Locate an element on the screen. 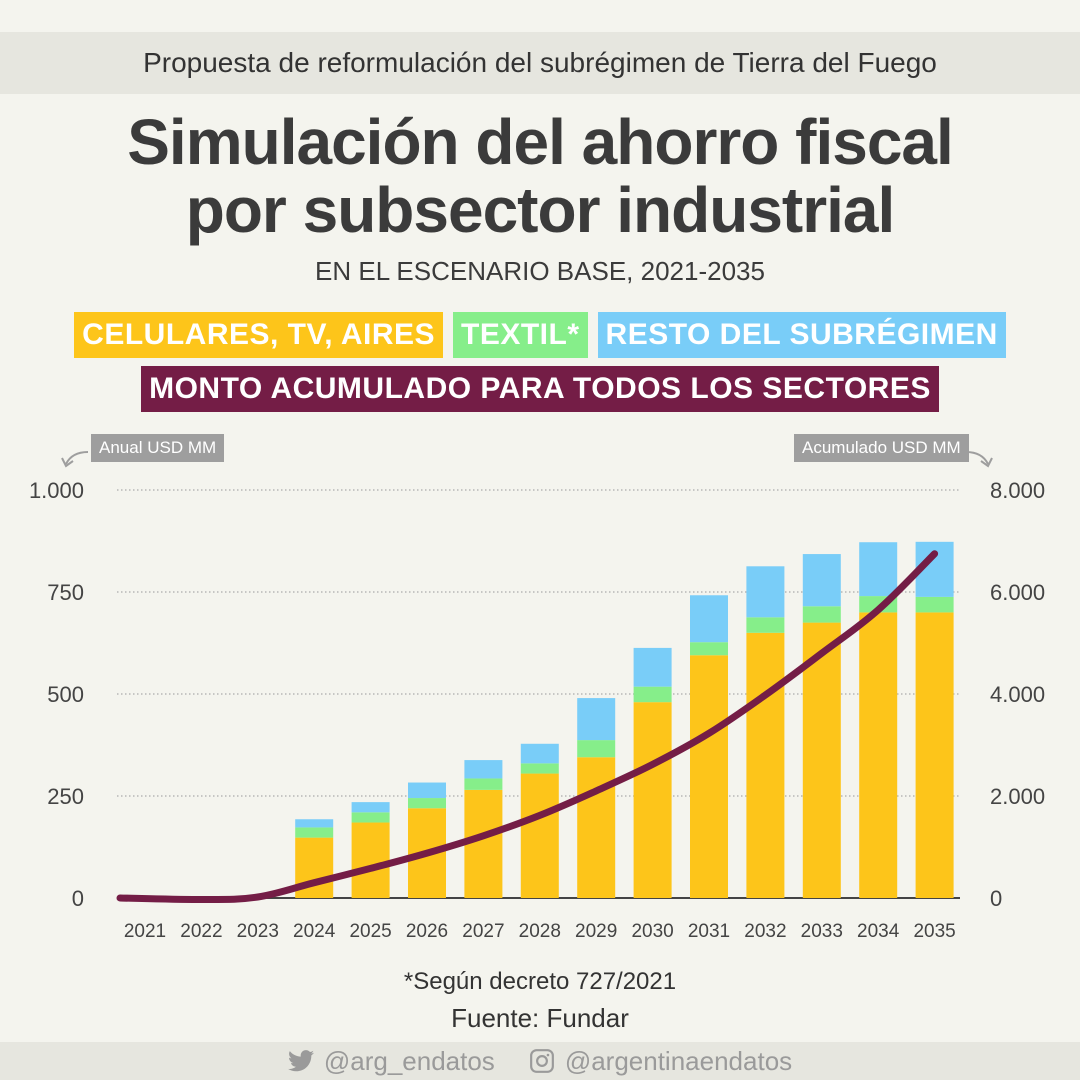 The width and height of the screenshot is (1080, 1080). instagram-icon is located at coordinates (541, 1061).